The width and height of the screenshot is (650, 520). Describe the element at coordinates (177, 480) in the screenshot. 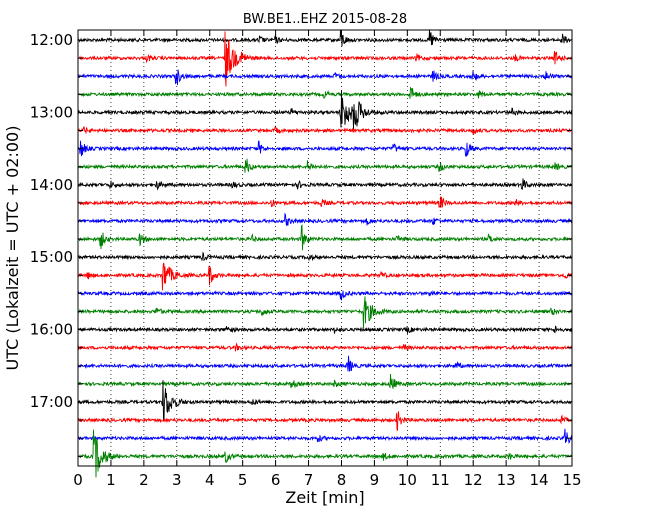

I see `x-tick-label: 3` at that location.